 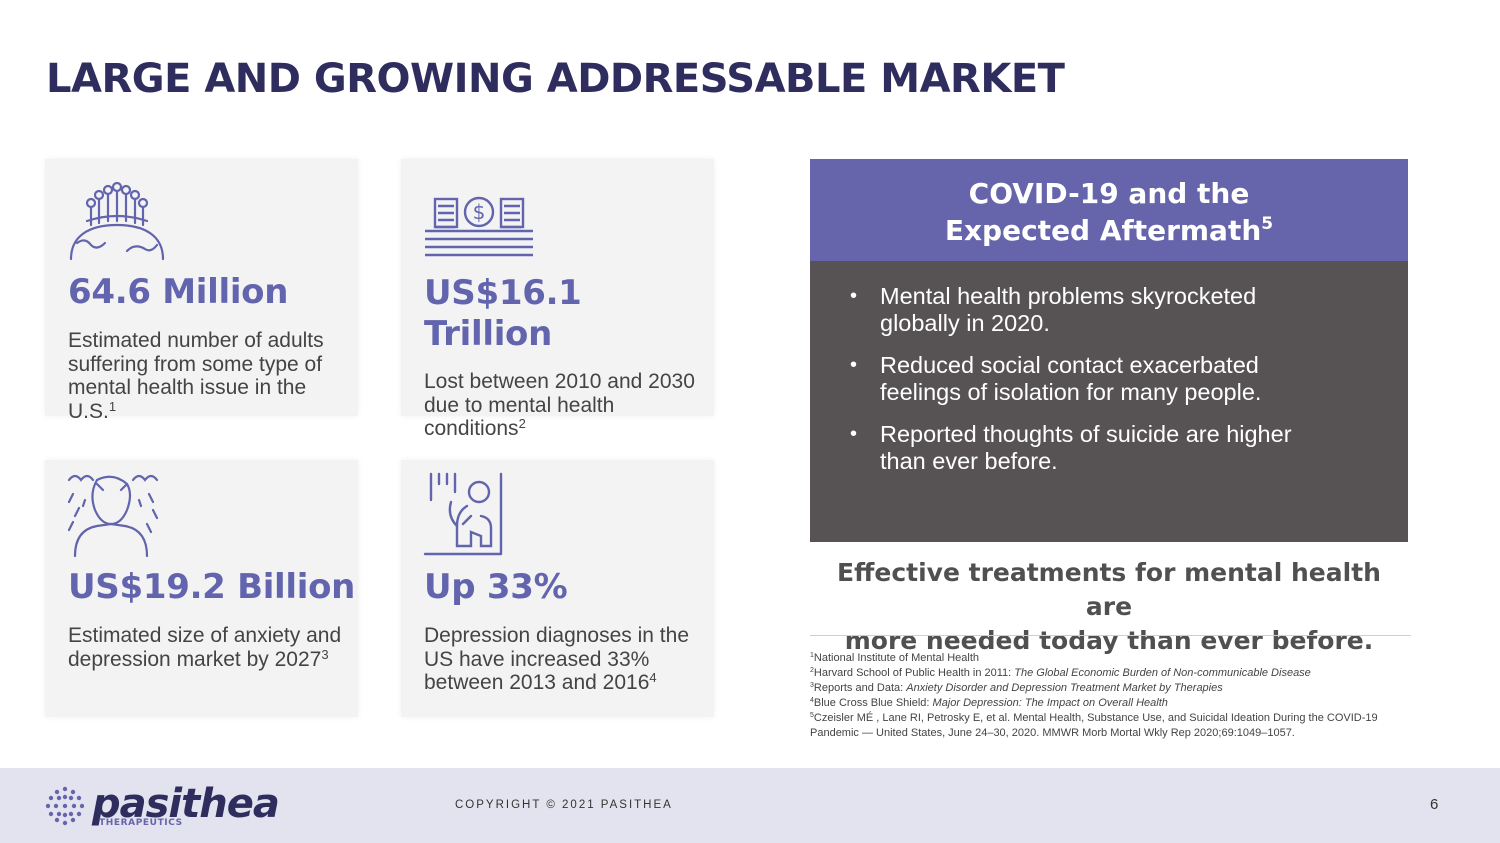 What do you see at coordinates (65, 806) in the screenshot?
I see `logo-mark-icon` at bounding box center [65, 806].